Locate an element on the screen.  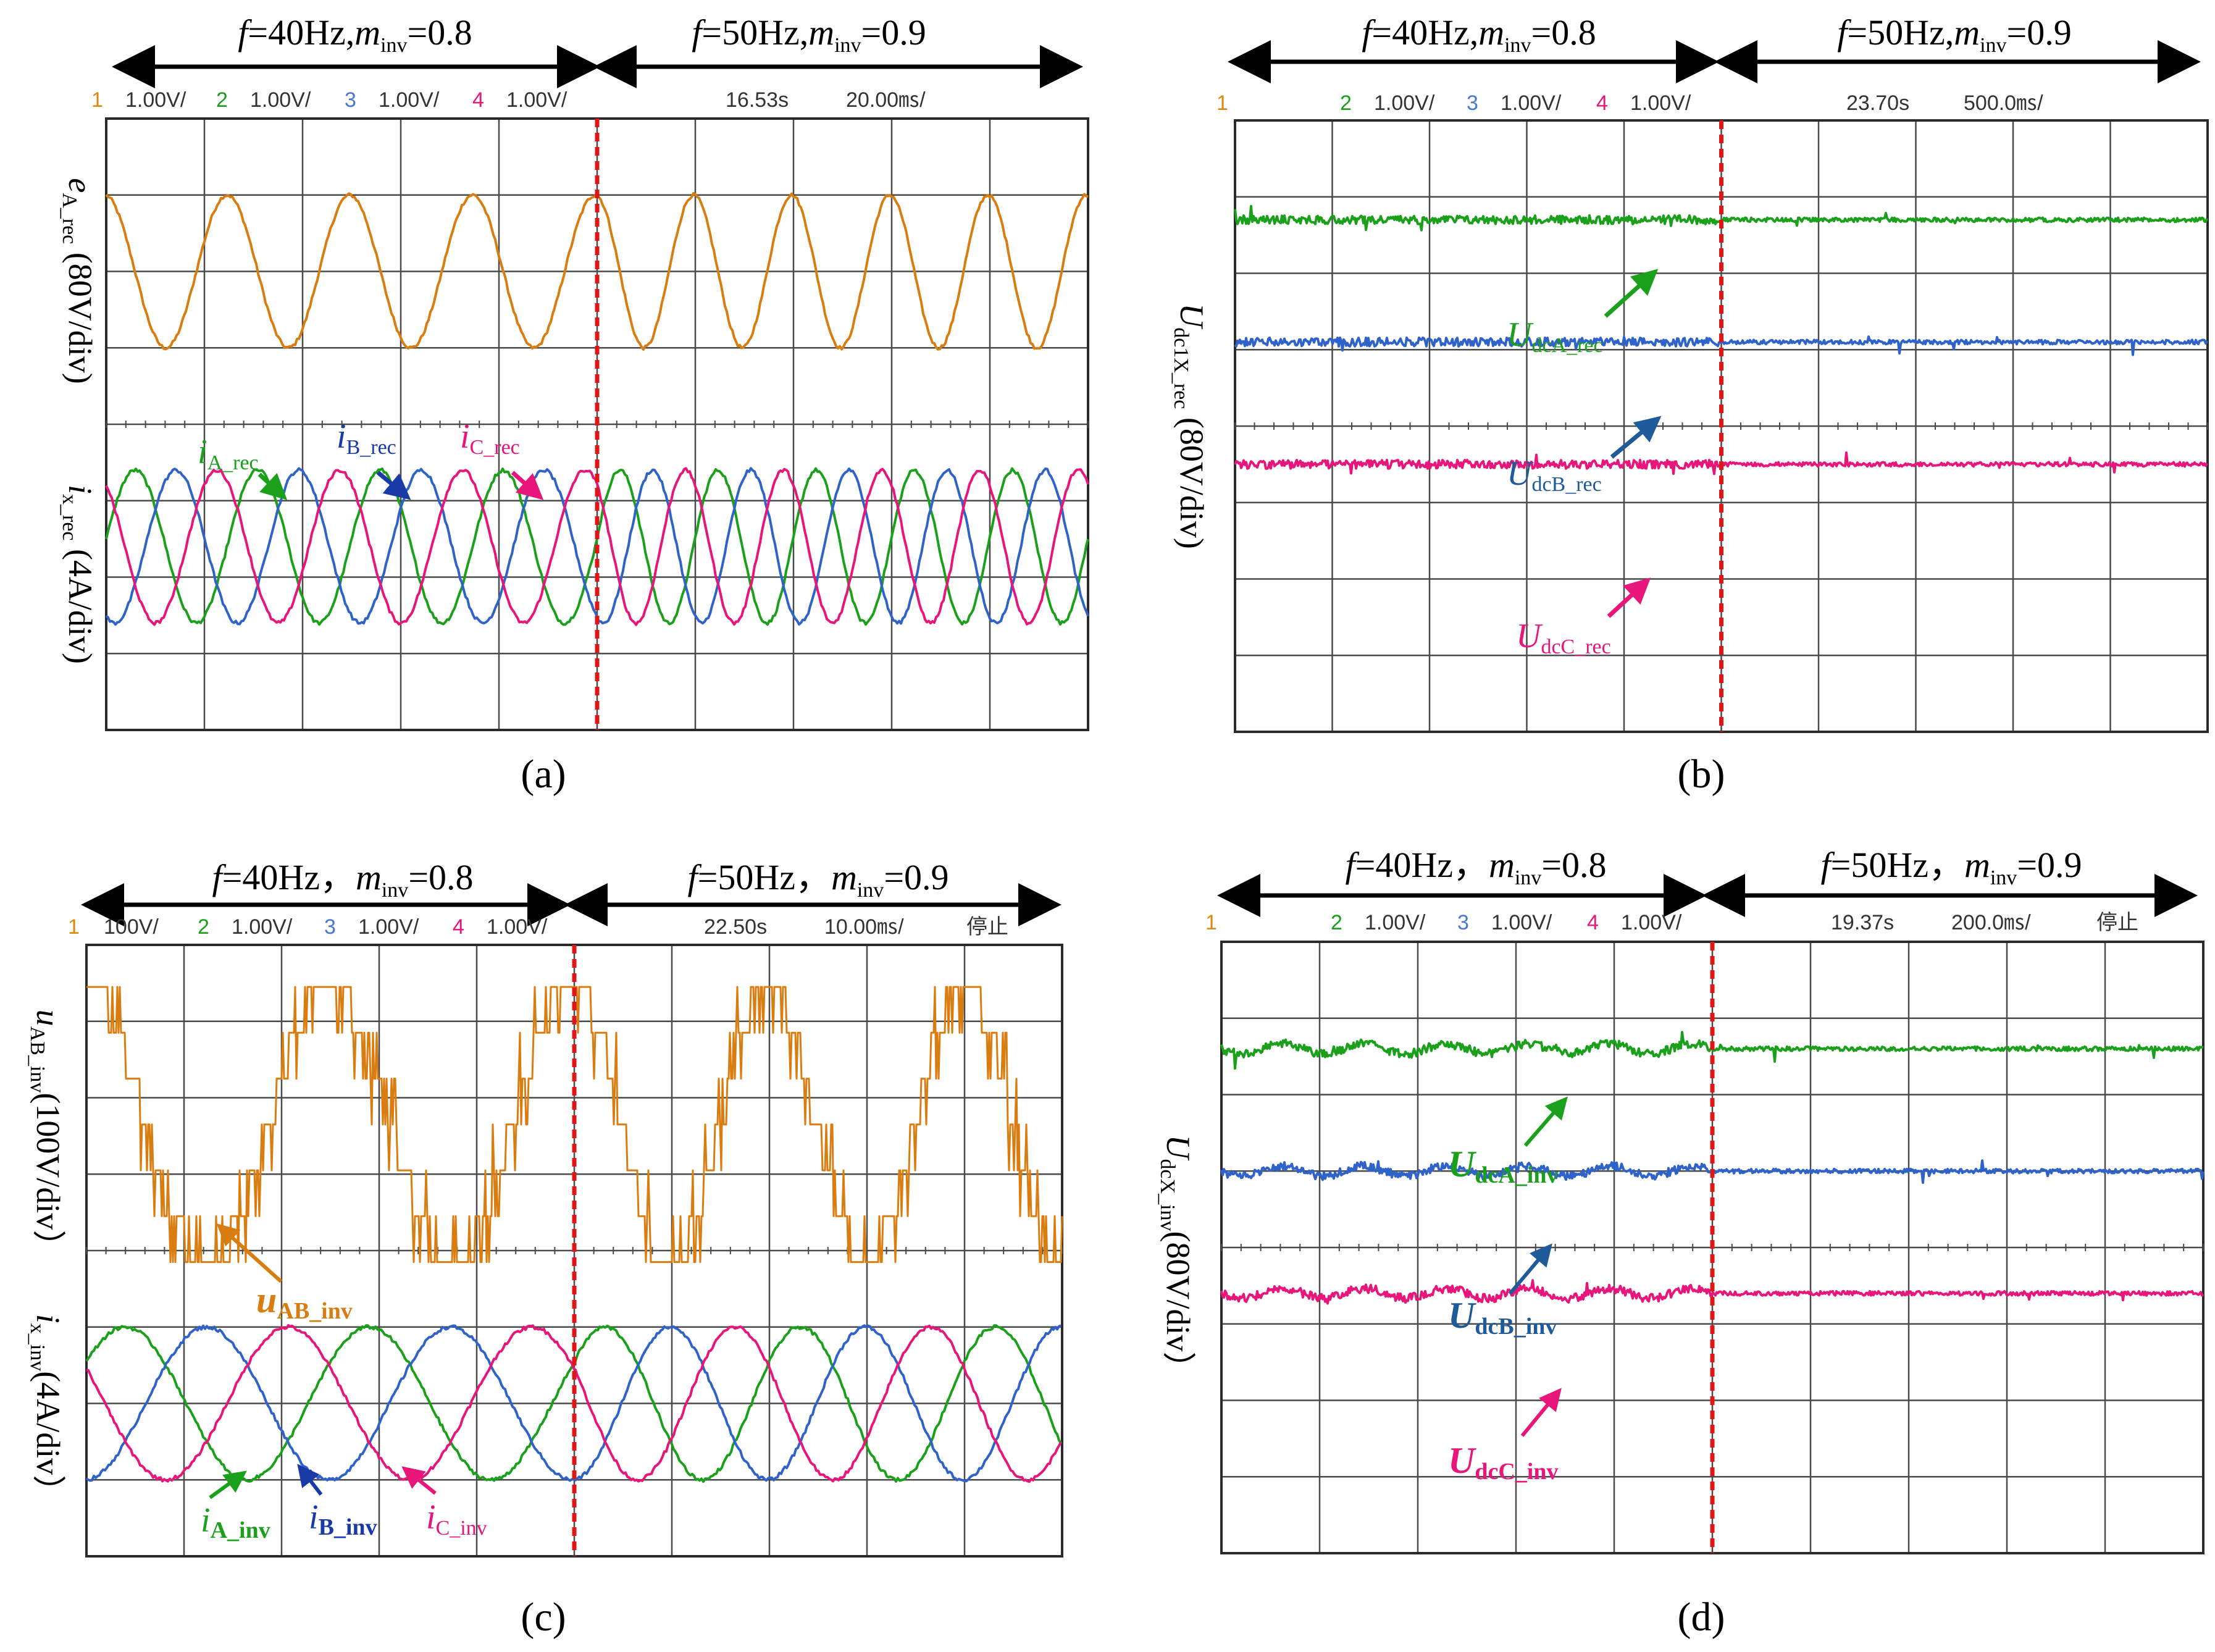
label-iA-rec: iA_rec is located at coordinates (228, 453).